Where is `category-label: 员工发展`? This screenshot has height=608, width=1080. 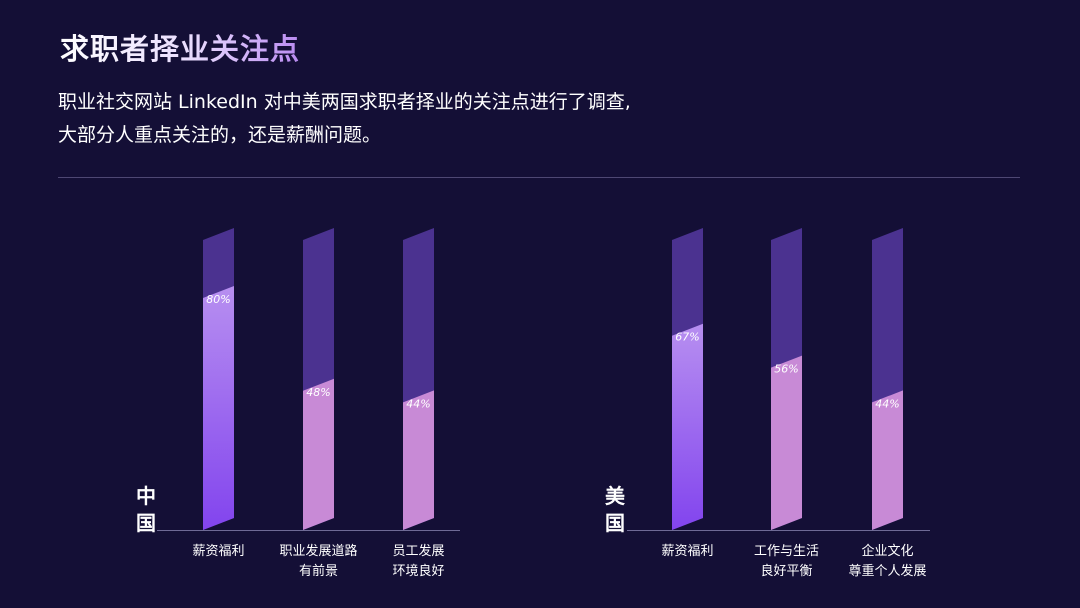
category-label: 员工发展 is located at coordinates (418, 551).